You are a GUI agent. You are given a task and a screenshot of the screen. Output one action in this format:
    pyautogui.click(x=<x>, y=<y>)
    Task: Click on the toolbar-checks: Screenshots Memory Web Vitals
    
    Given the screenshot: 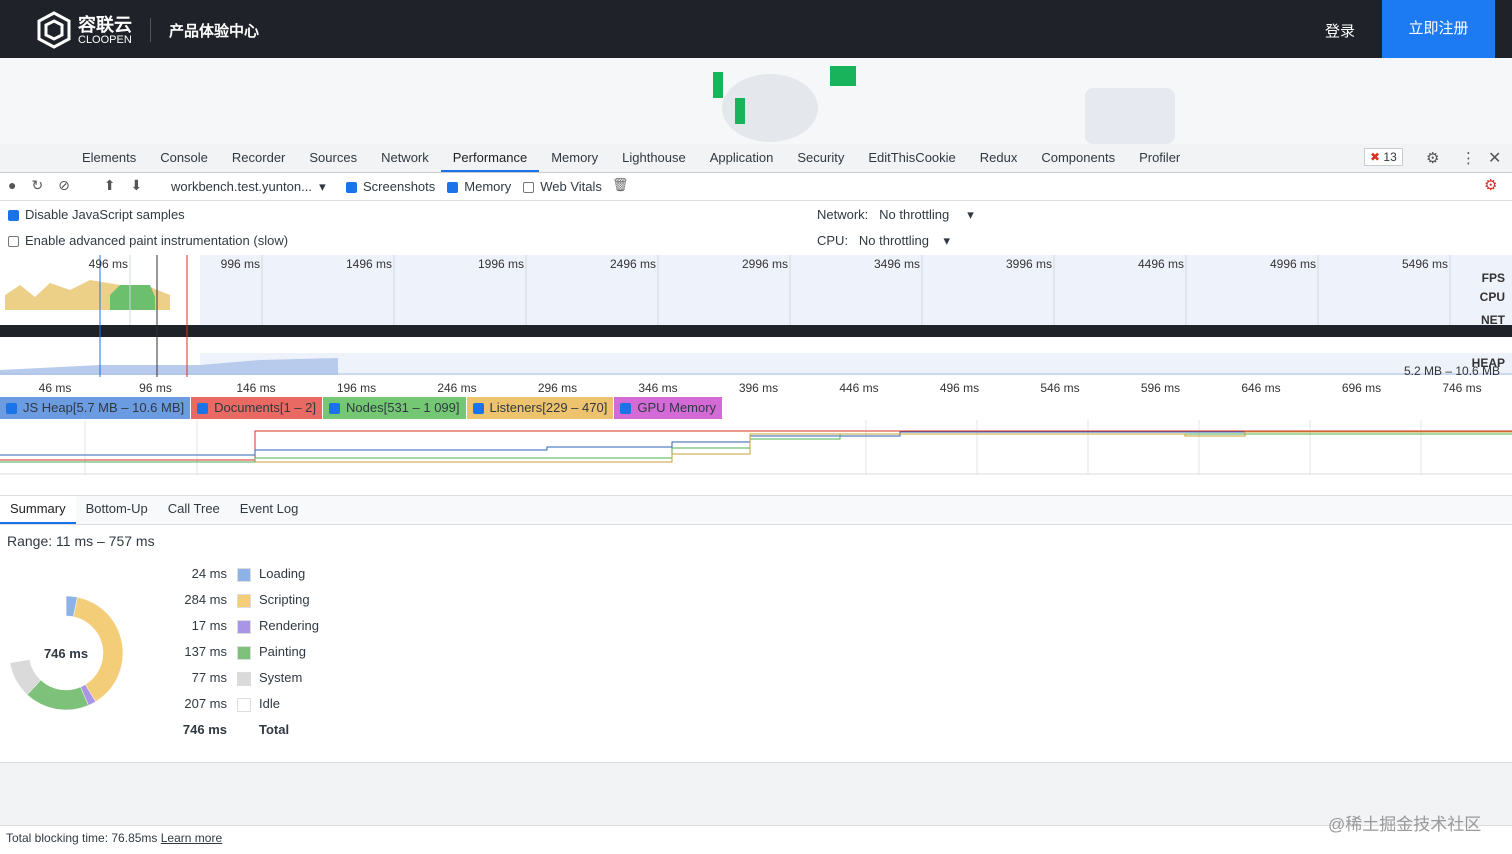 What is the action you would take?
    pyautogui.click(x=474, y=186)
    